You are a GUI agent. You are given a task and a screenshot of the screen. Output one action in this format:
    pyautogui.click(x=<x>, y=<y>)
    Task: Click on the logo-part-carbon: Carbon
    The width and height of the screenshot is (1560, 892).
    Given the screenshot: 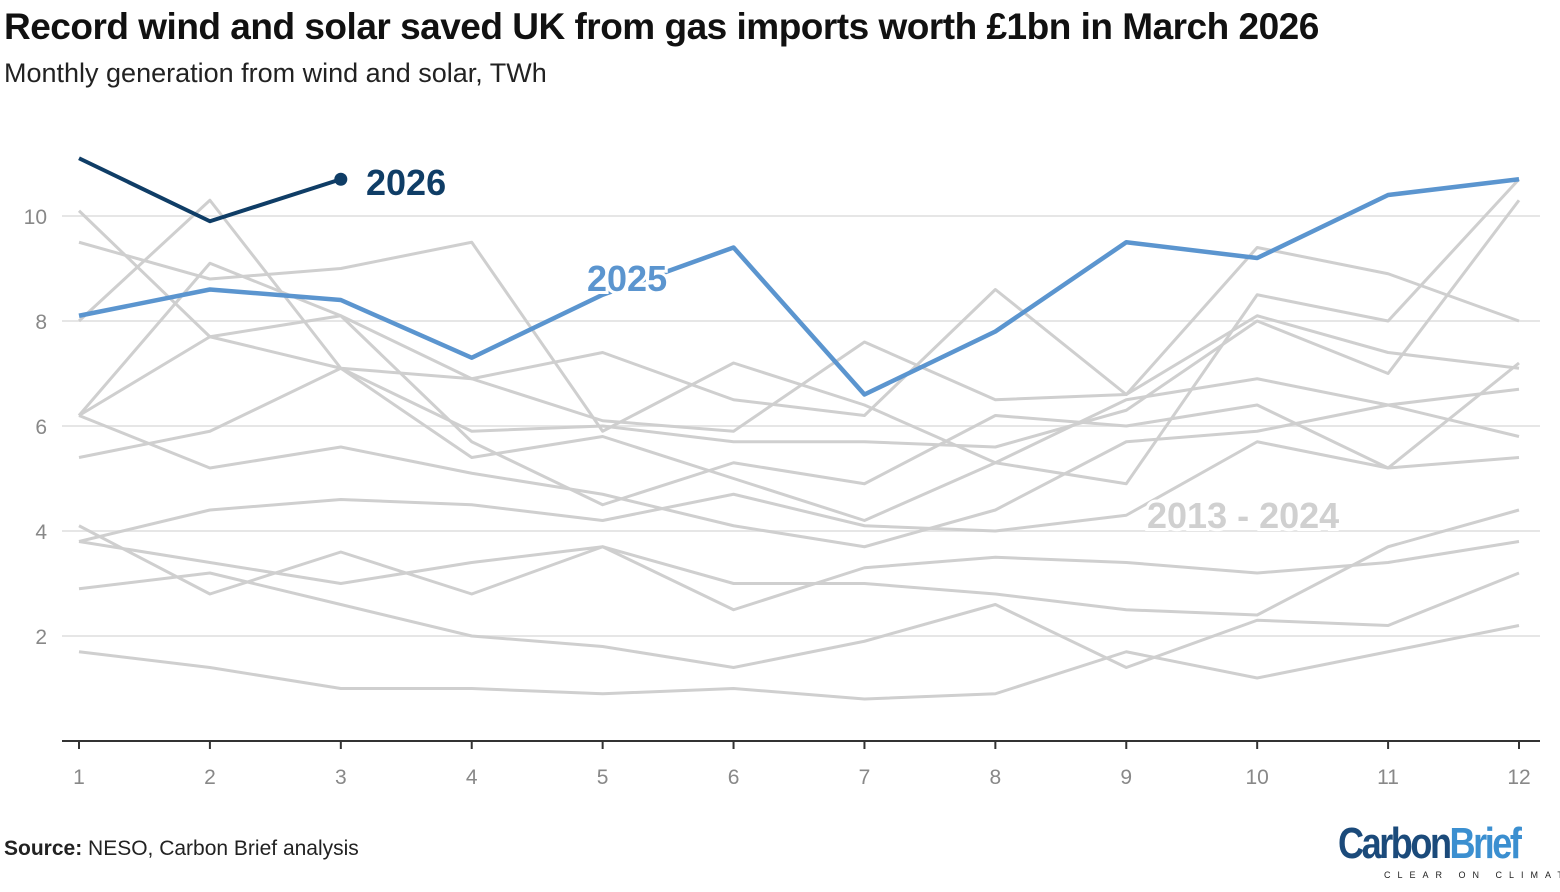 What is the action you would take?
    pyautogui.click(x=1395, y=843)
    